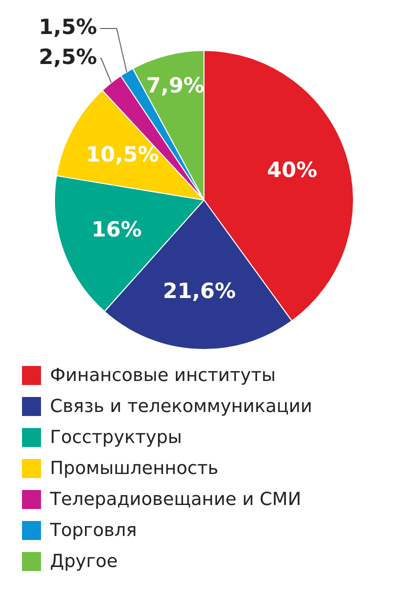 The width and height of the screenshot is (408, 600). I want to click on legend-label: Госструктуры, so click(116, 437).